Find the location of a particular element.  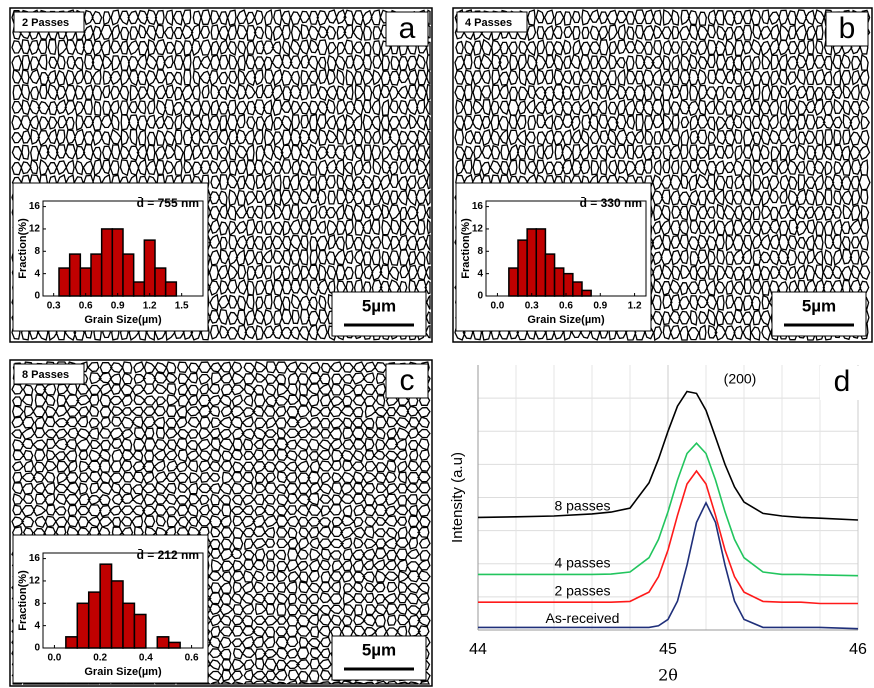

x-axis-label: 2θ is located at coordinates (668, 675).